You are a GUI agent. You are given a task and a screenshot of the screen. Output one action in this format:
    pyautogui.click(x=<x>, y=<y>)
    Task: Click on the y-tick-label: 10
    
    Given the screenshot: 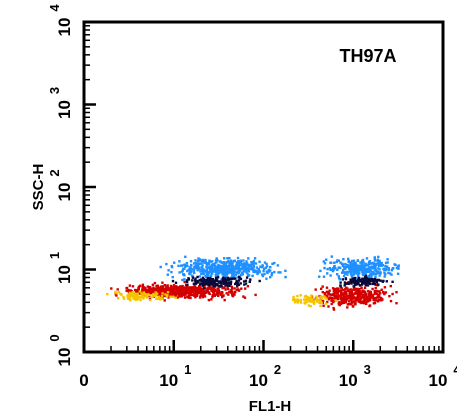 What is the action you would take?
    pyautogui.click(x=64, y=357)
    